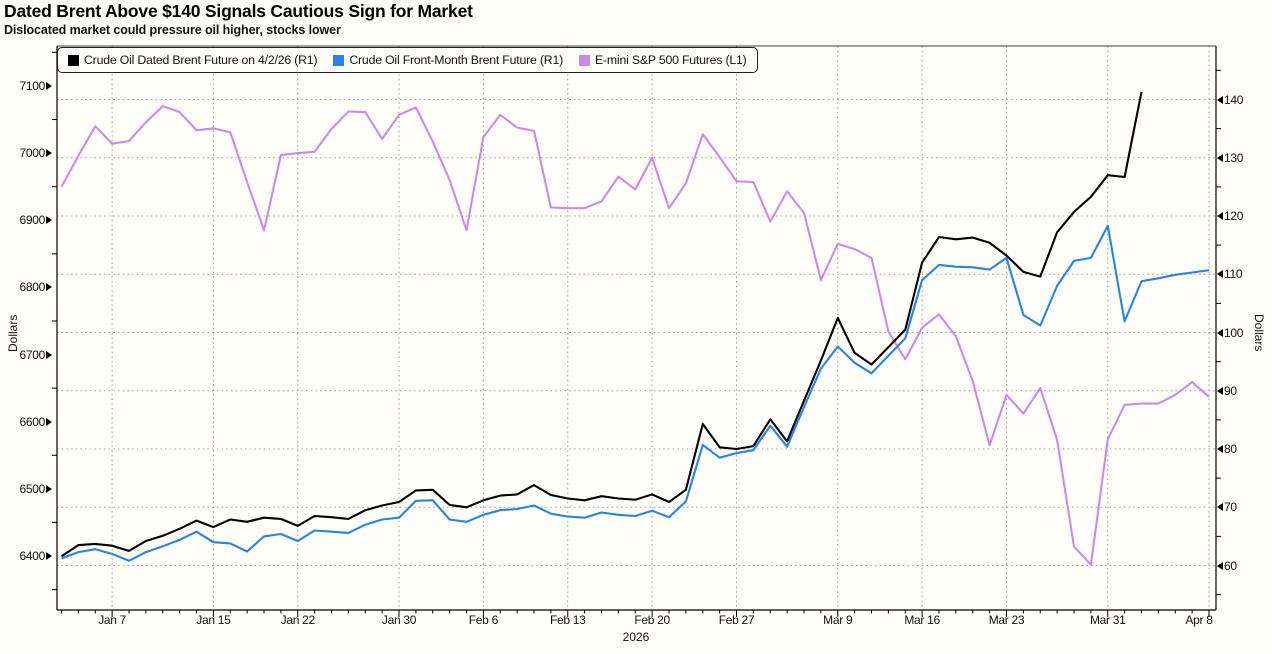 The image size is (1272, 654). What do you see at coordinates (1230, 333) in the screenshot?
I see `y-axis-right-tick-label: 100` at bounding box center [1230, 333].